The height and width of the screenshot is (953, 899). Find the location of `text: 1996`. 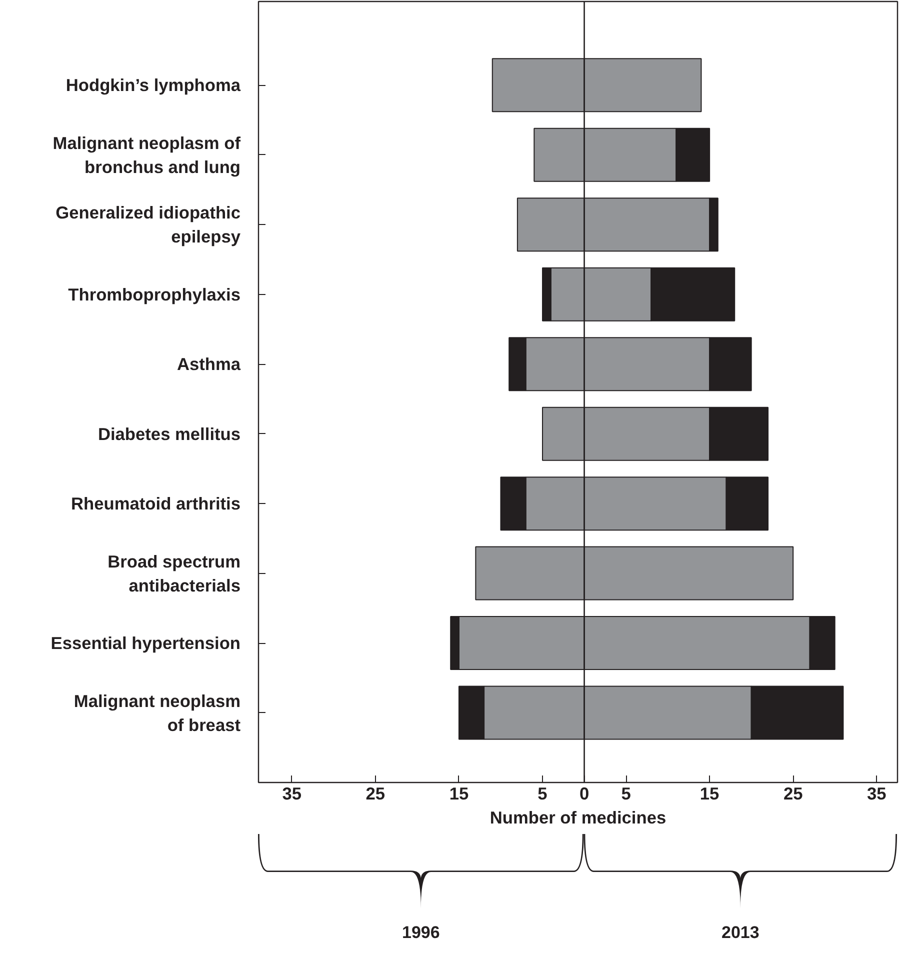

text: 1996 is located at coordinates (421, 932).